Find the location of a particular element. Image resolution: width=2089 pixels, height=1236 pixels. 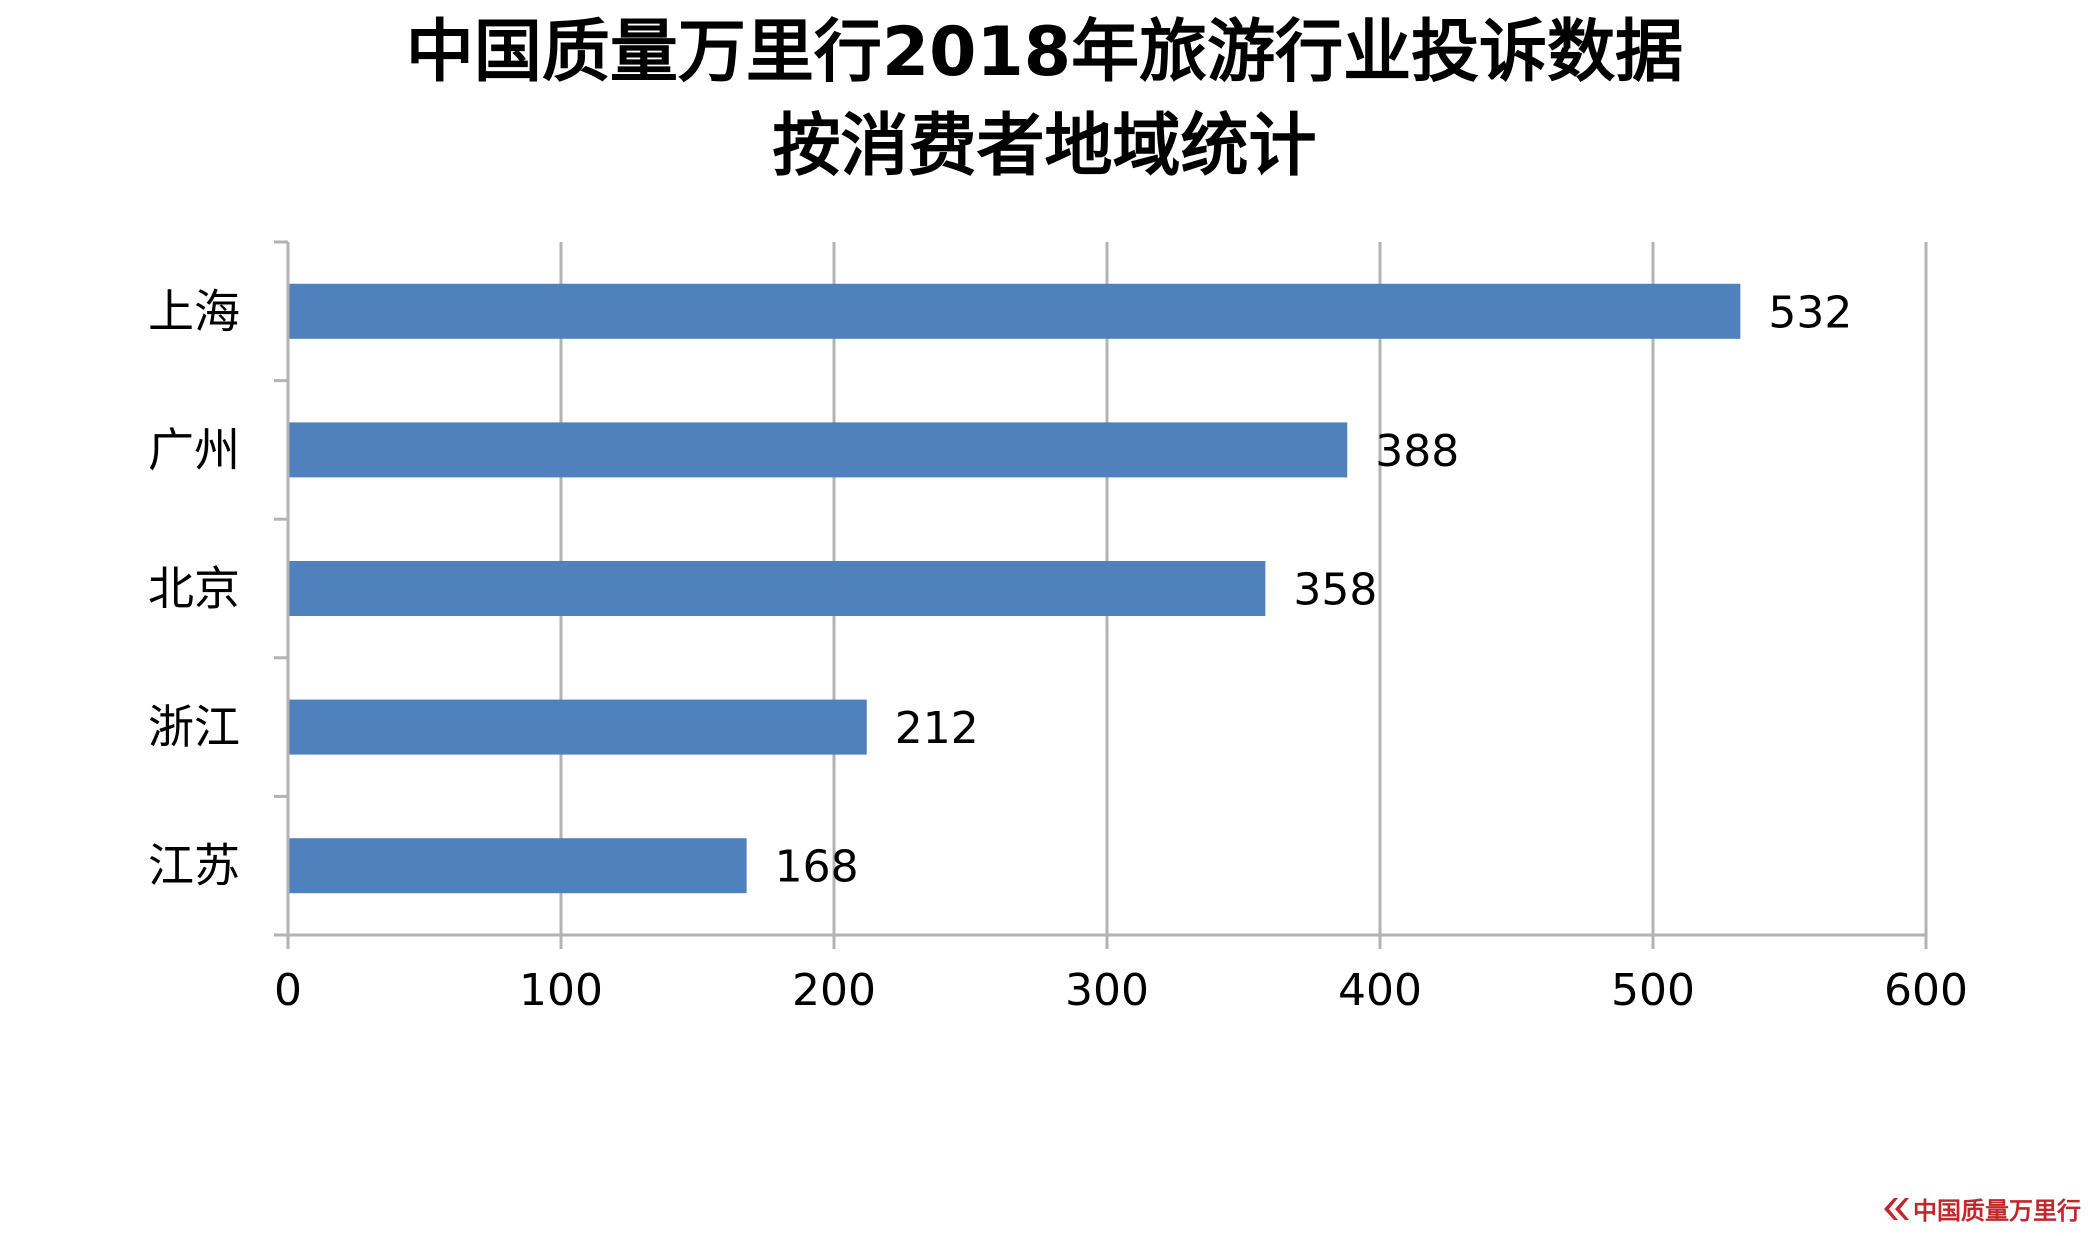

category-label: 江苏 is located at coordinates (194, 866).